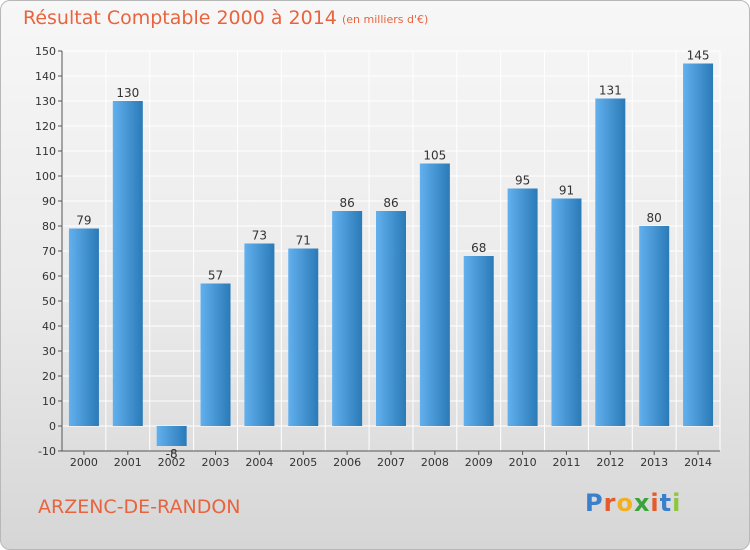  I want to click on y-tick-label: 60, so click(49, 276).